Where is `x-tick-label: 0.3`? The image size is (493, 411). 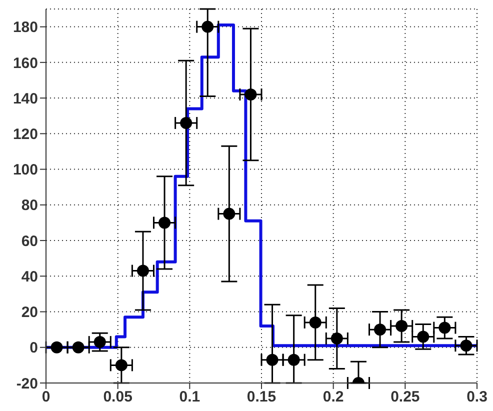
x-tick-label: 0.3 is located at coordinates (477, 397).